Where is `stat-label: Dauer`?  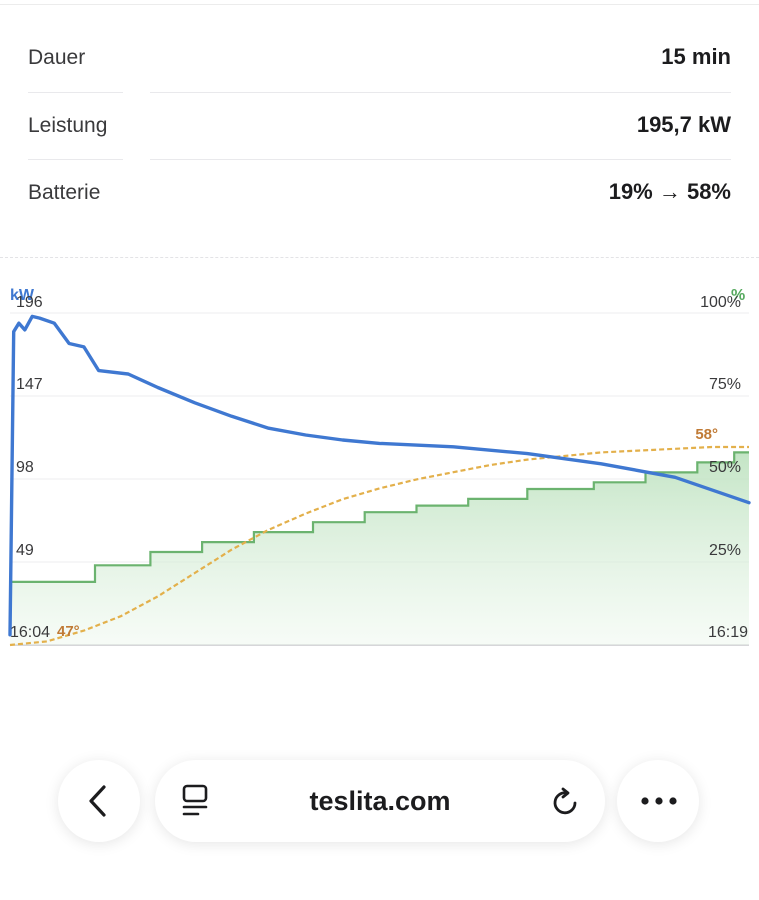
stat-label: Dauer is located at coordinates (57, 57).